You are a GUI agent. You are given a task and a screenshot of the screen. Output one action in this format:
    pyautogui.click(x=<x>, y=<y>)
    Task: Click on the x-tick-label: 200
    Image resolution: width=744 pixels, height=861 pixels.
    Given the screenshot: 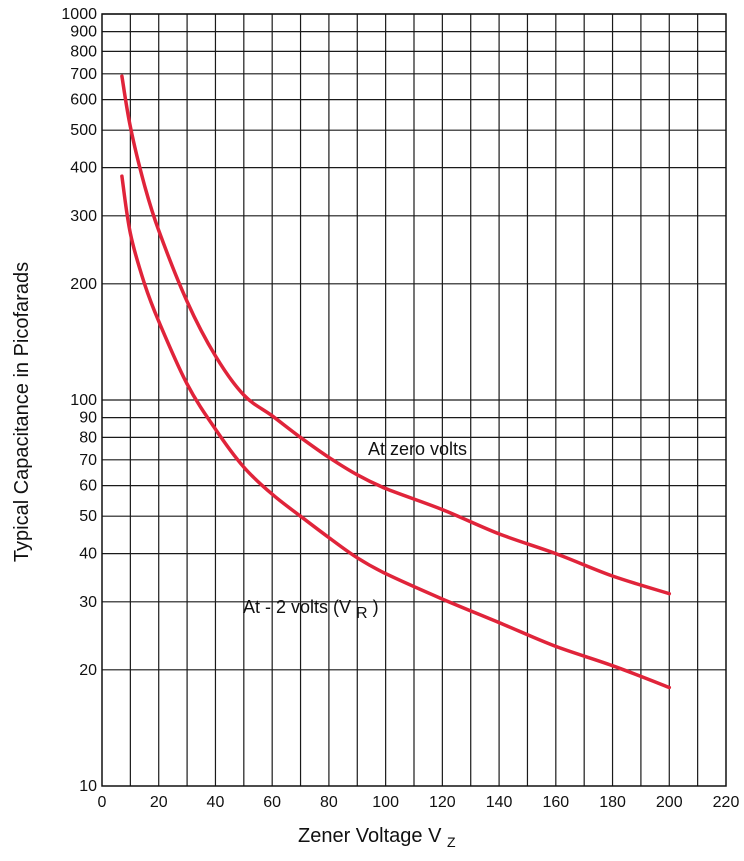 What is the action you would take?
    pyautogui.click(x=669, y=802)
    